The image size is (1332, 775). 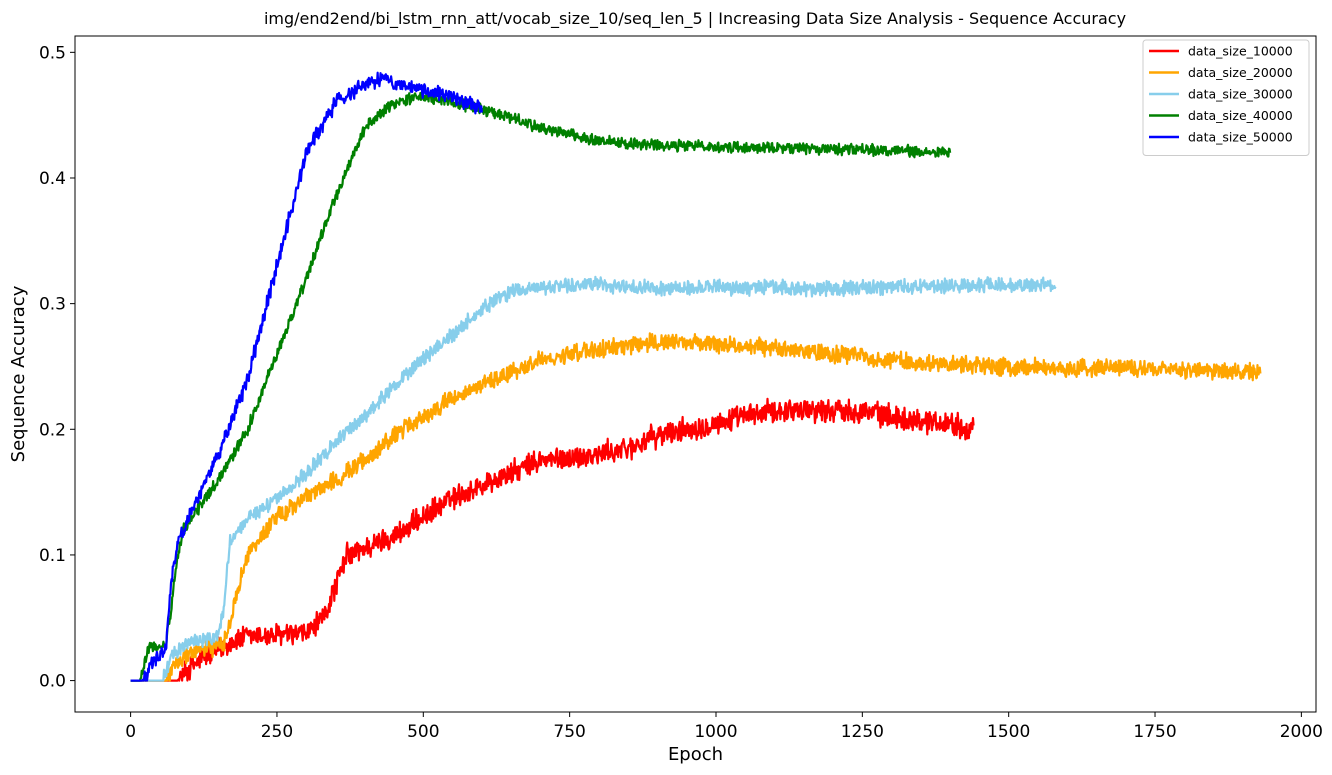 I want to click on legend-label: data_size_30000, so click(x=1240, y=94).